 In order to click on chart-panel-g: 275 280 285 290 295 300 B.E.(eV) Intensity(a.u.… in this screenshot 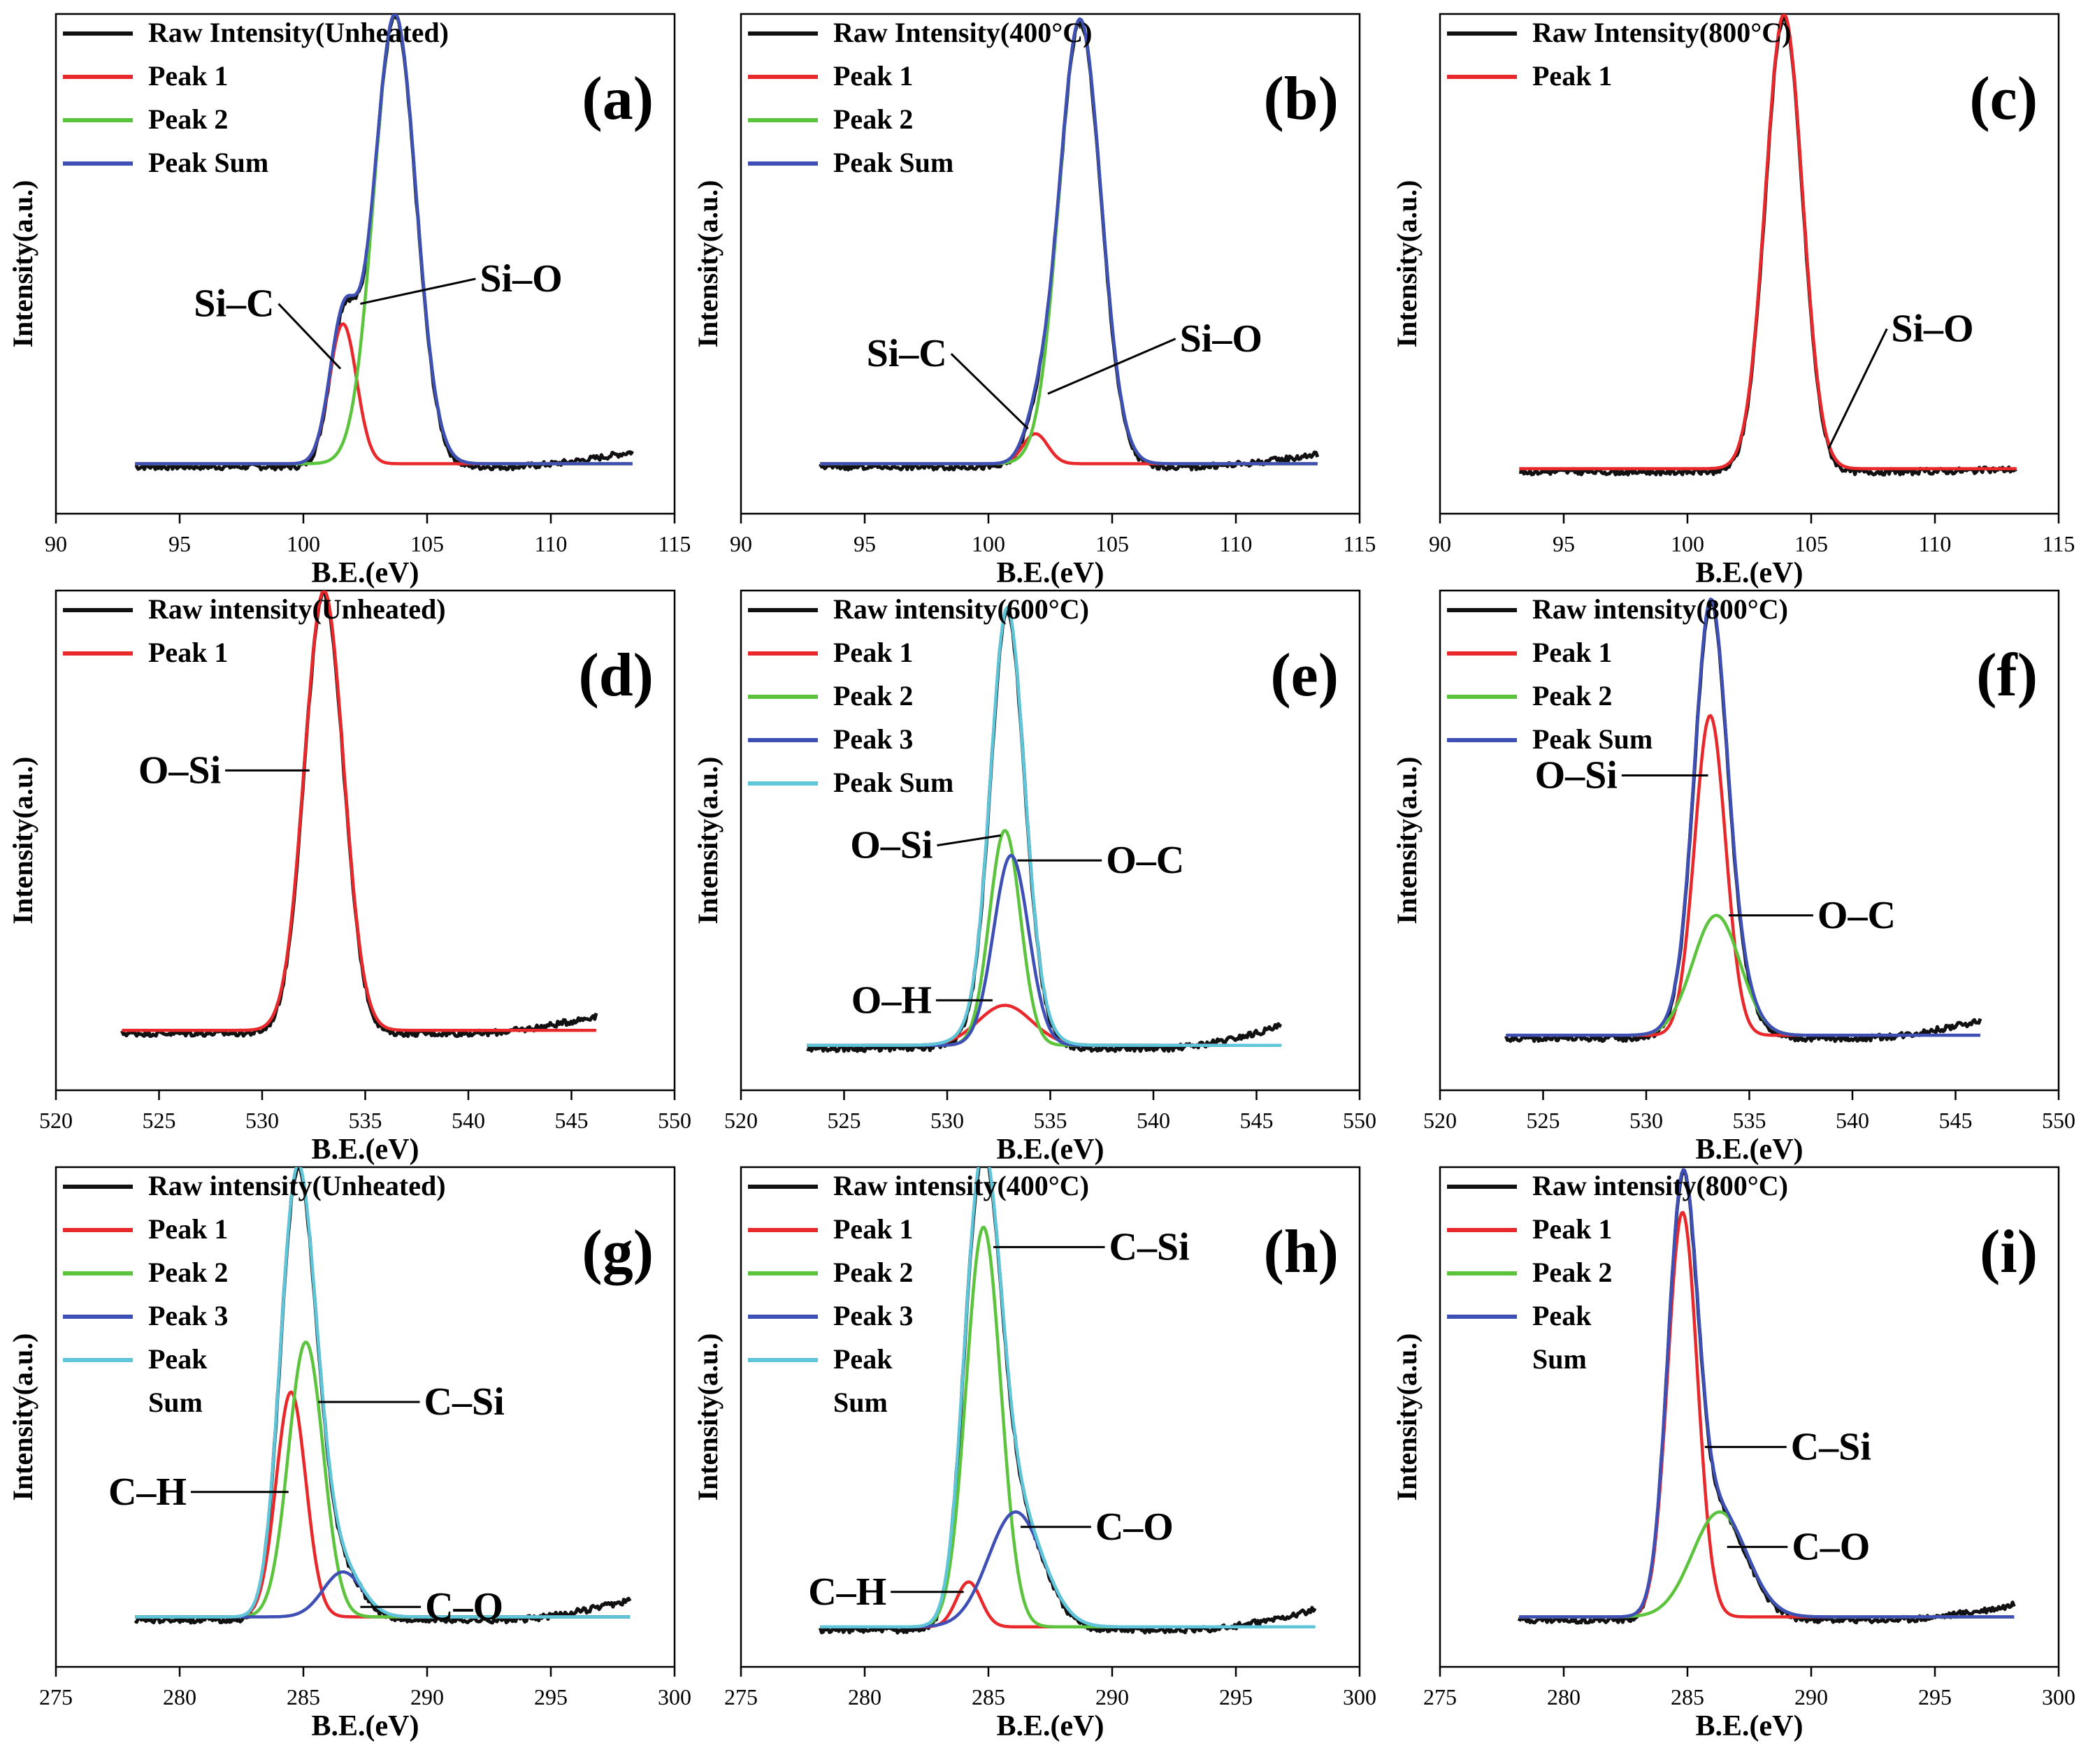, I will do `click(349, 1454)`.